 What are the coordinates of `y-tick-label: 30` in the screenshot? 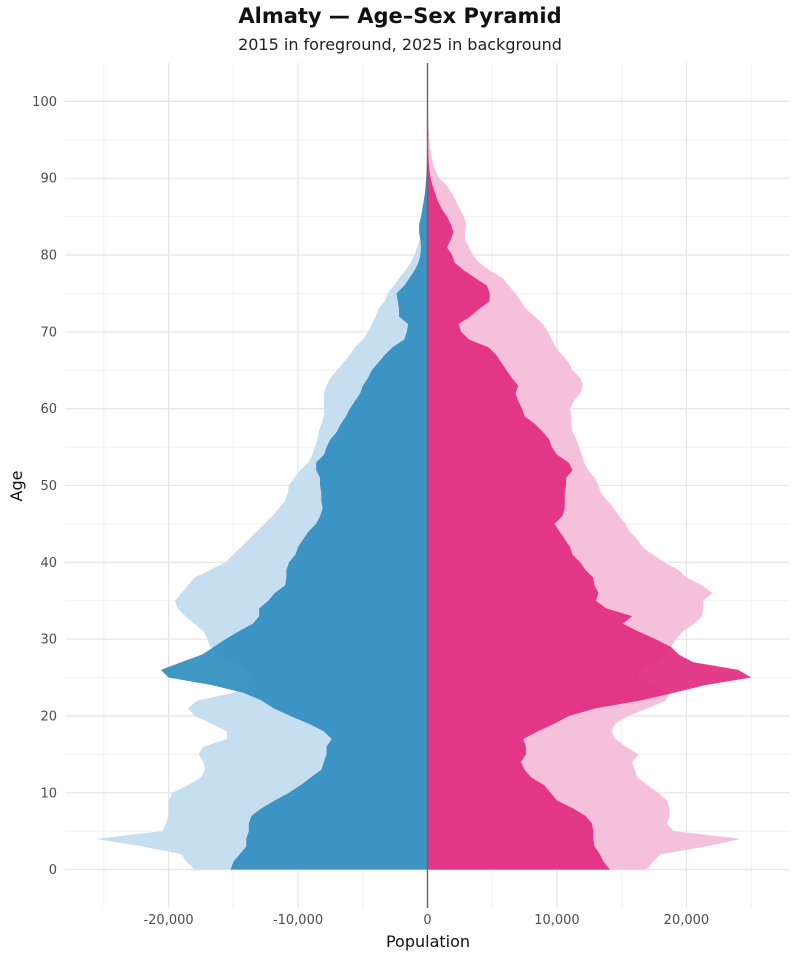 It's located at (48, 640).